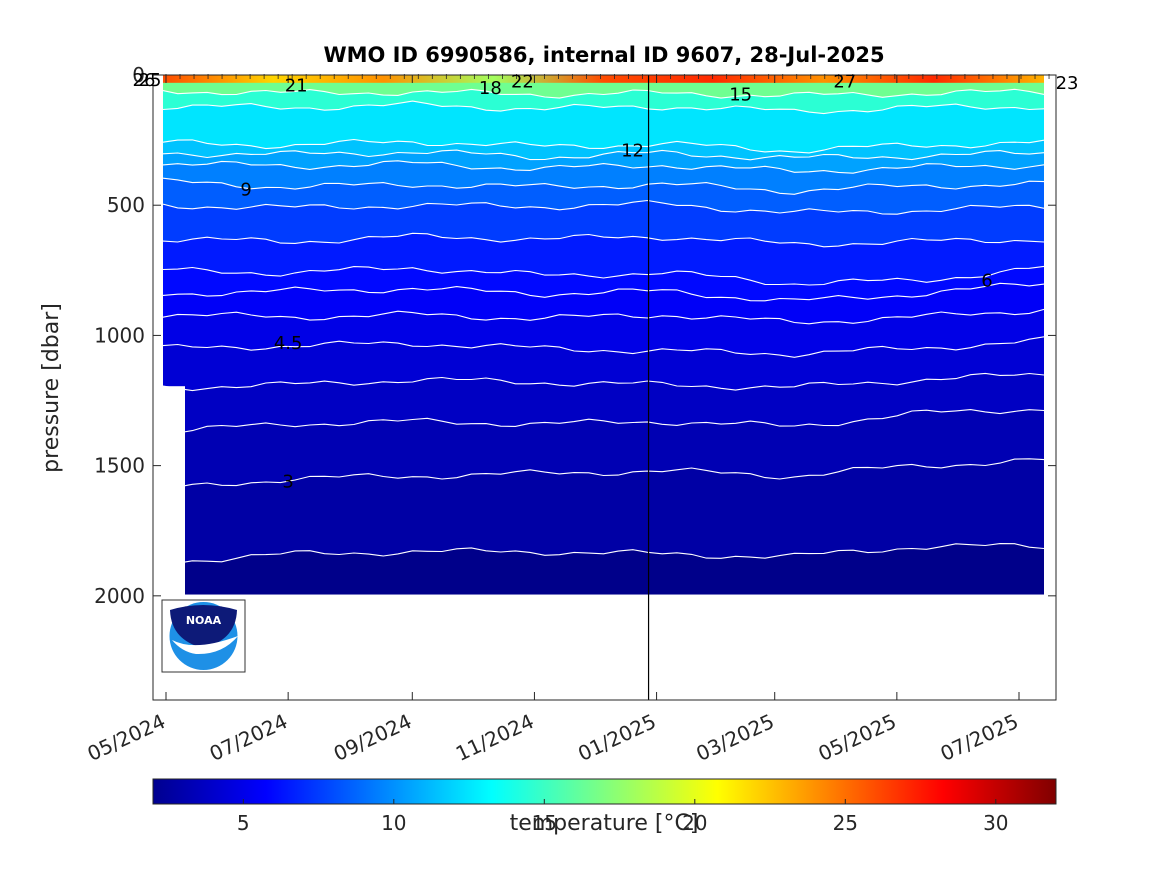 The width and height of the screenshot is (1167, 875). I want to click on noaa-logo-wordmark: NOAA, so click(204, 620).